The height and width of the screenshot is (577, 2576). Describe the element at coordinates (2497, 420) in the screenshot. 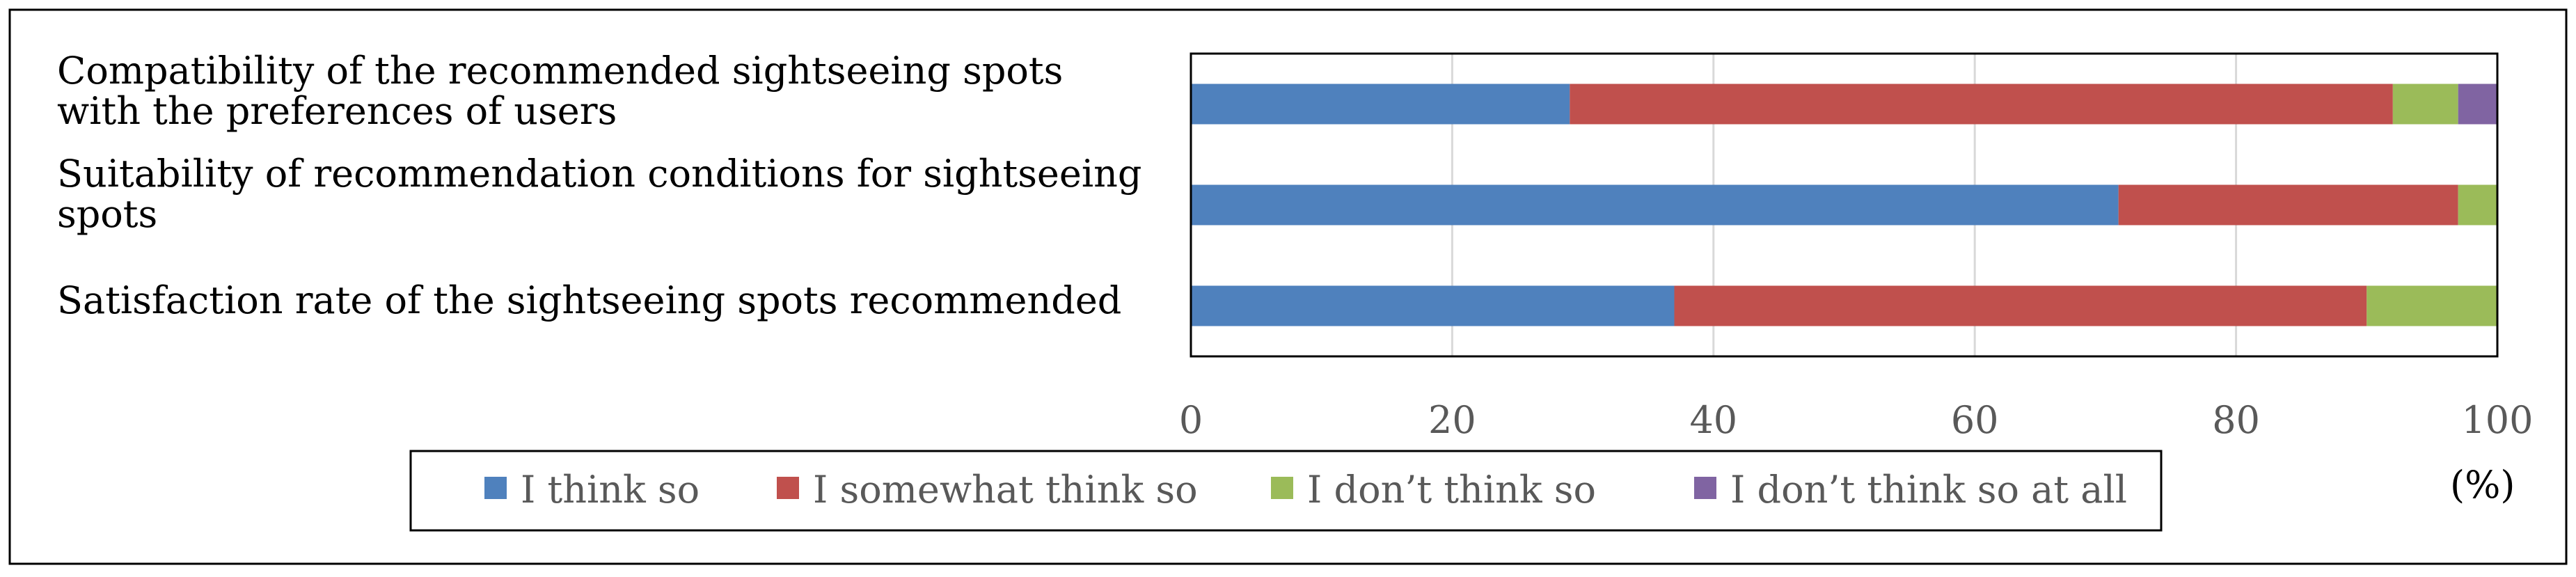

I see `x-tick-label: 100` at that location.